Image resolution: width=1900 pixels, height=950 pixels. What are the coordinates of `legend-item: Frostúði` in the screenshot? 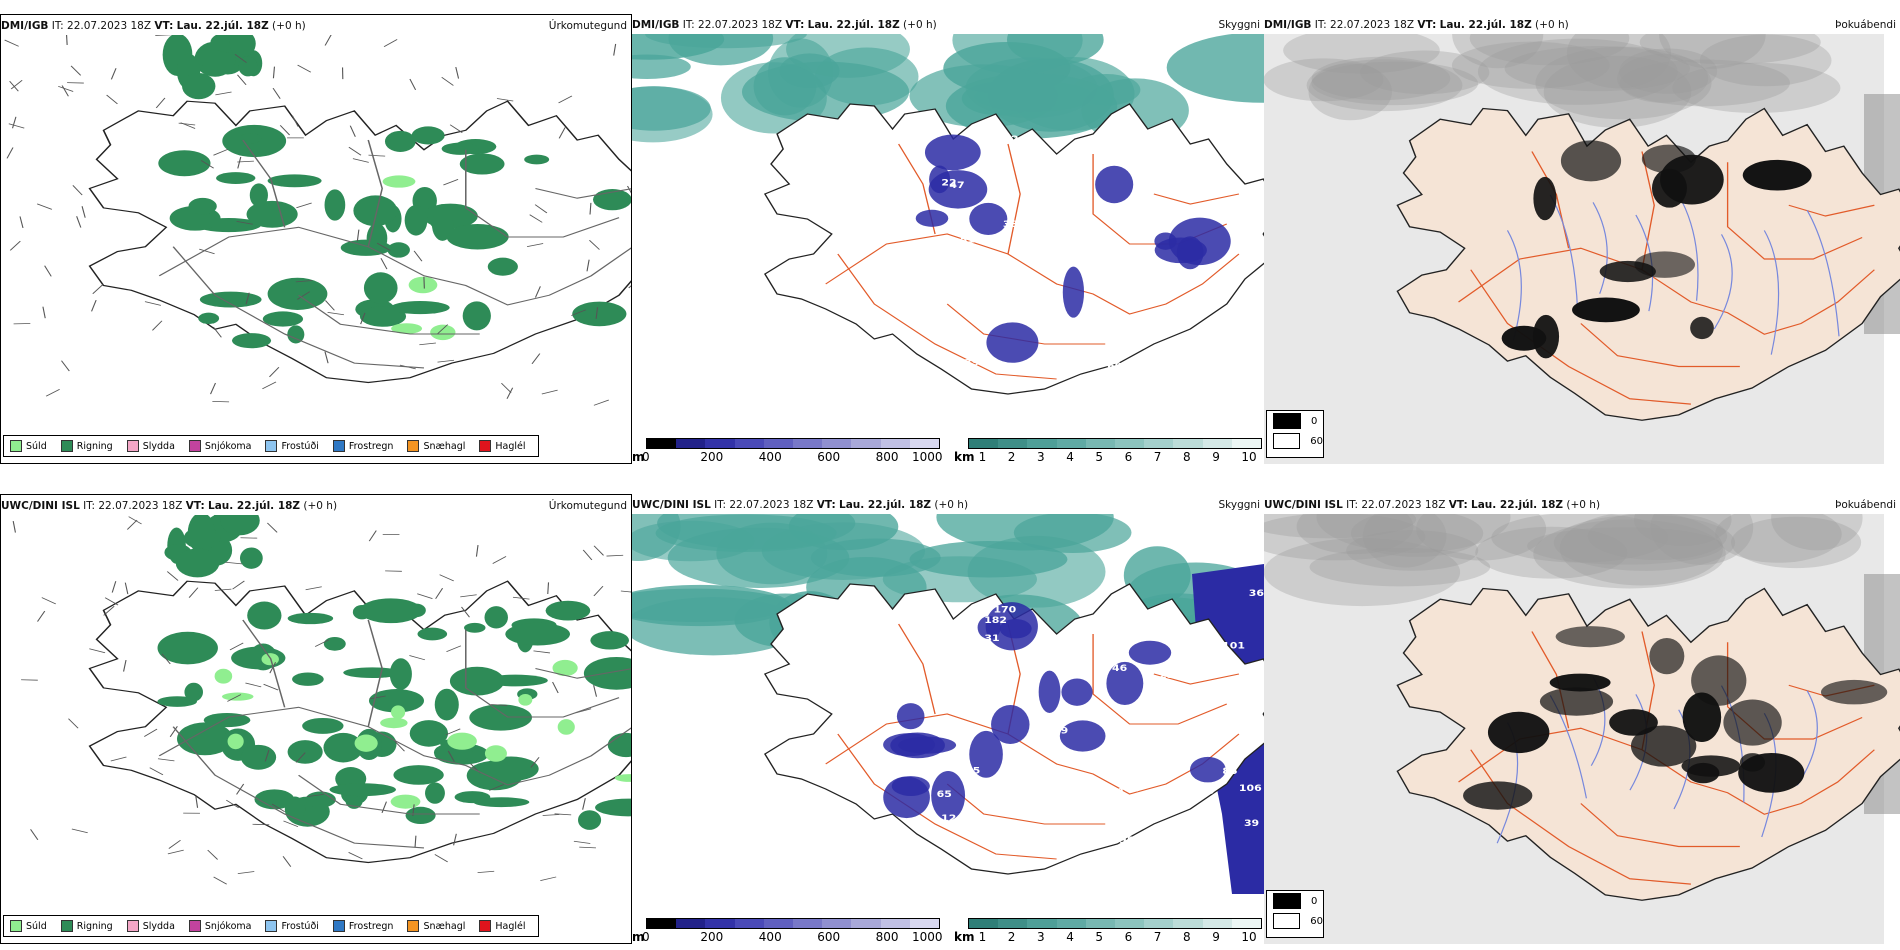 It's located at (292, 446).